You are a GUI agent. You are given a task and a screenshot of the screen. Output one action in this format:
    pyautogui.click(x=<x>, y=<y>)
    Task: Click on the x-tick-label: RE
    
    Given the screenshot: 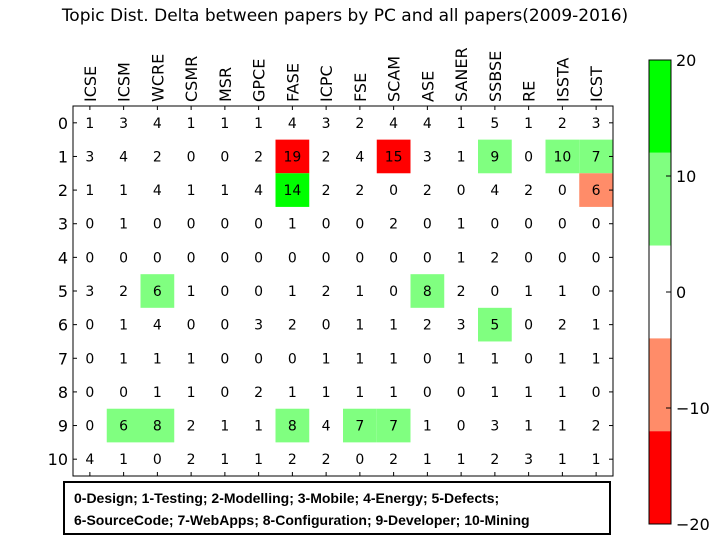 What is the action you would take?
    pyautogui.click(x=529, y=91)
    